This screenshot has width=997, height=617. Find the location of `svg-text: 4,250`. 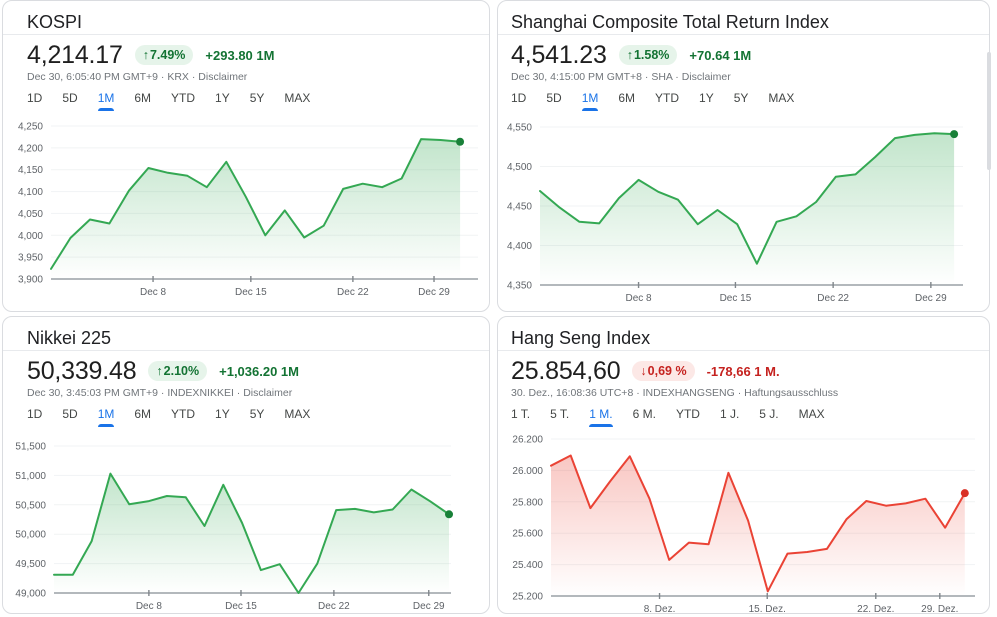

svg-text: 4,250 is located at coordinates (30, 127).